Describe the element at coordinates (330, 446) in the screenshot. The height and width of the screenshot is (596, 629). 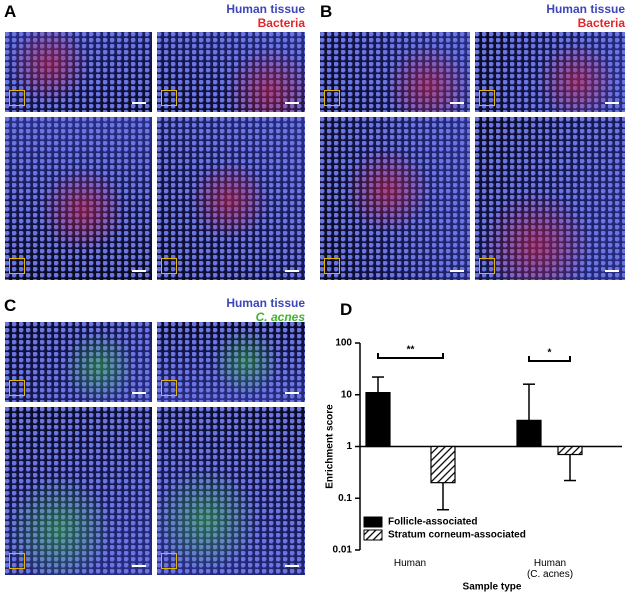
I see `y-axis-title: Enrichment score` at that location.